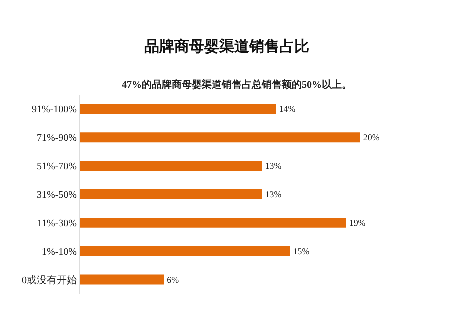 The height and width of the screenshot is (329, 454). What do you see at coordinates (287, 109) in the screenshot?
I see `data-label: 14%` at bounding box center [287, 109].